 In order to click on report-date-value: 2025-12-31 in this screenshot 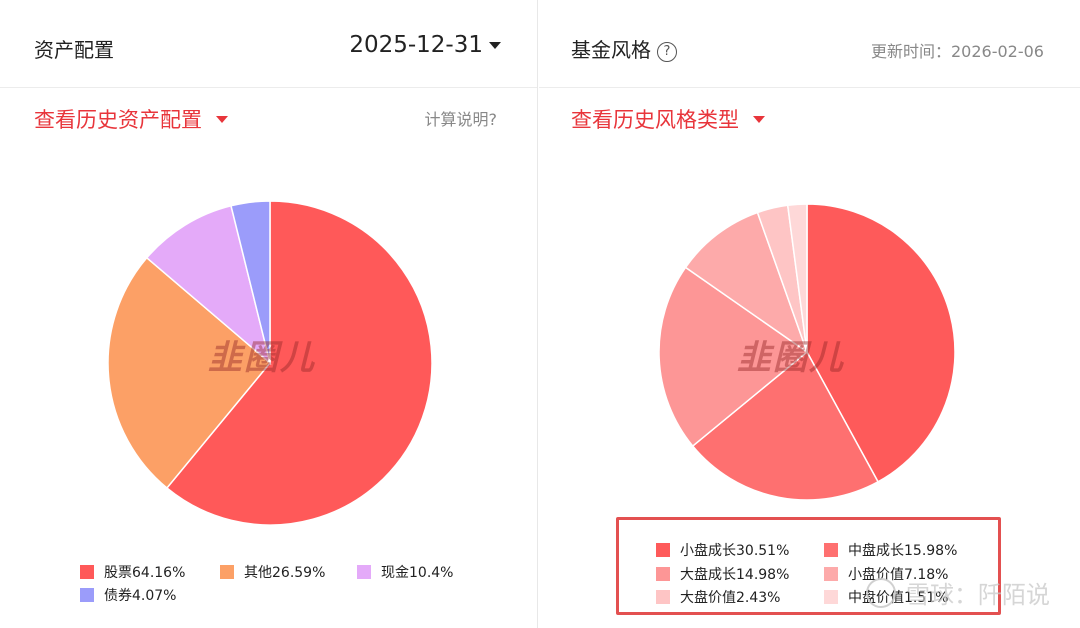, I will do `click(416, 45)`.